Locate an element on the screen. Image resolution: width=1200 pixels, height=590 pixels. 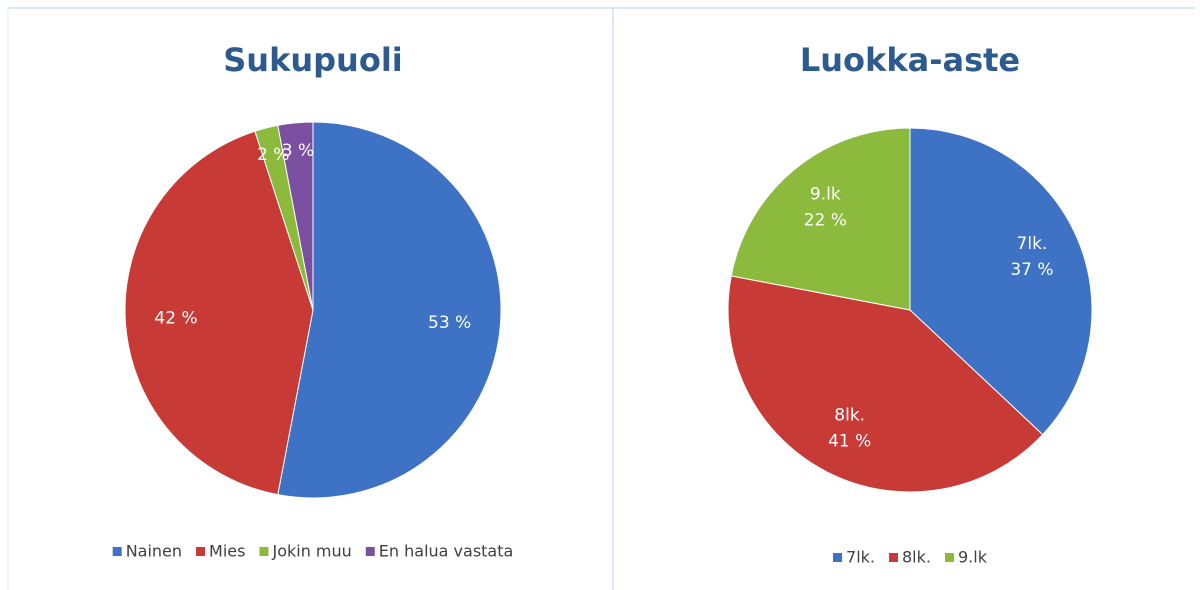
data-label: 22 % is located at coordinates (825, 221).